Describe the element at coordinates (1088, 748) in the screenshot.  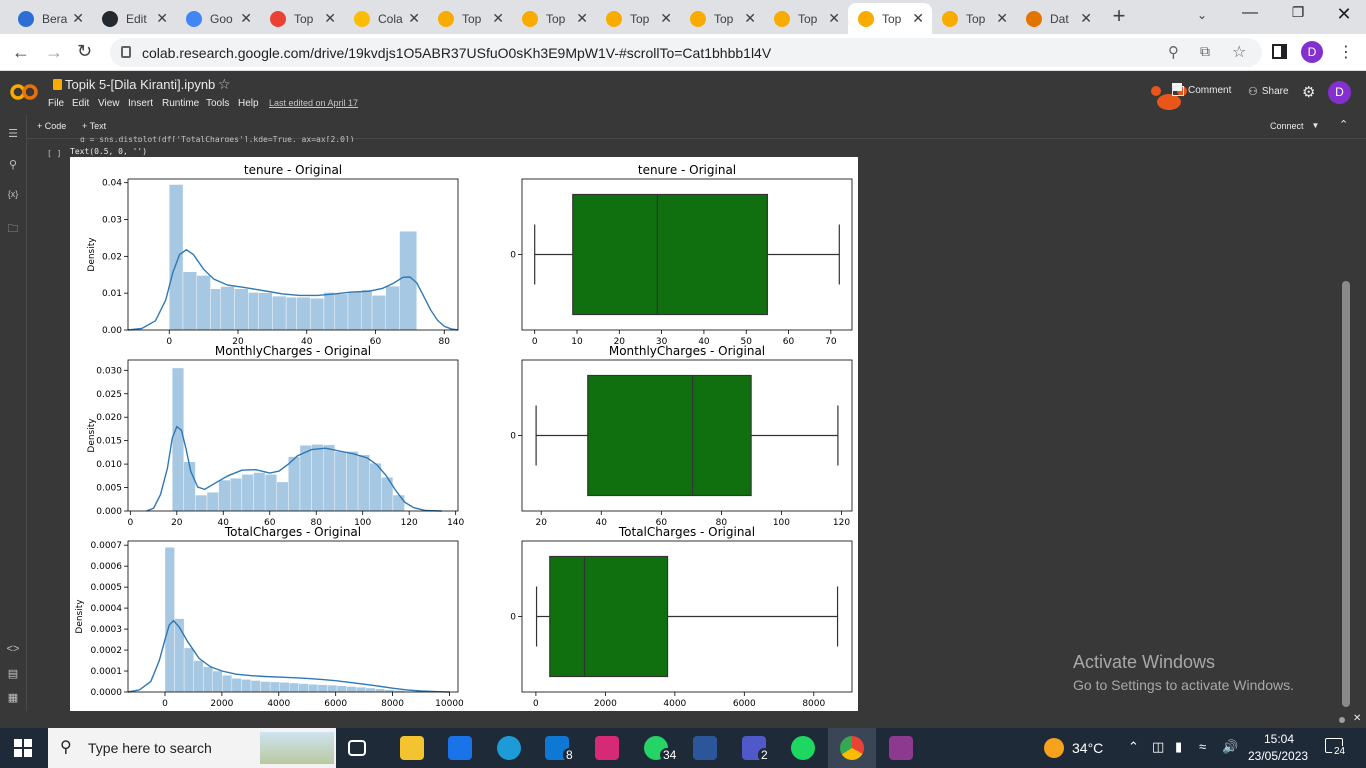
I see `weather-text: 34°C` at that location.